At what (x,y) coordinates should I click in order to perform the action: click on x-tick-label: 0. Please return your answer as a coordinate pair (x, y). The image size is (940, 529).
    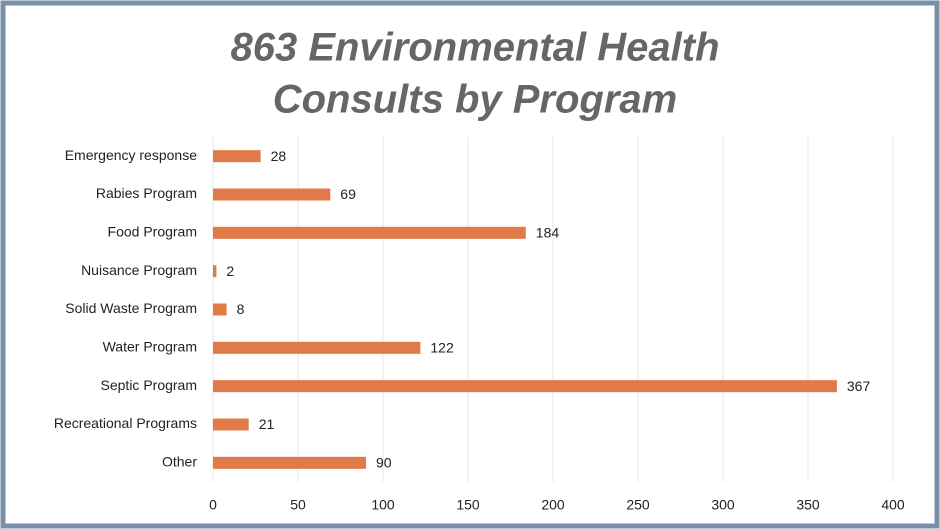
    Looking at the image, I should click on (213, 505).